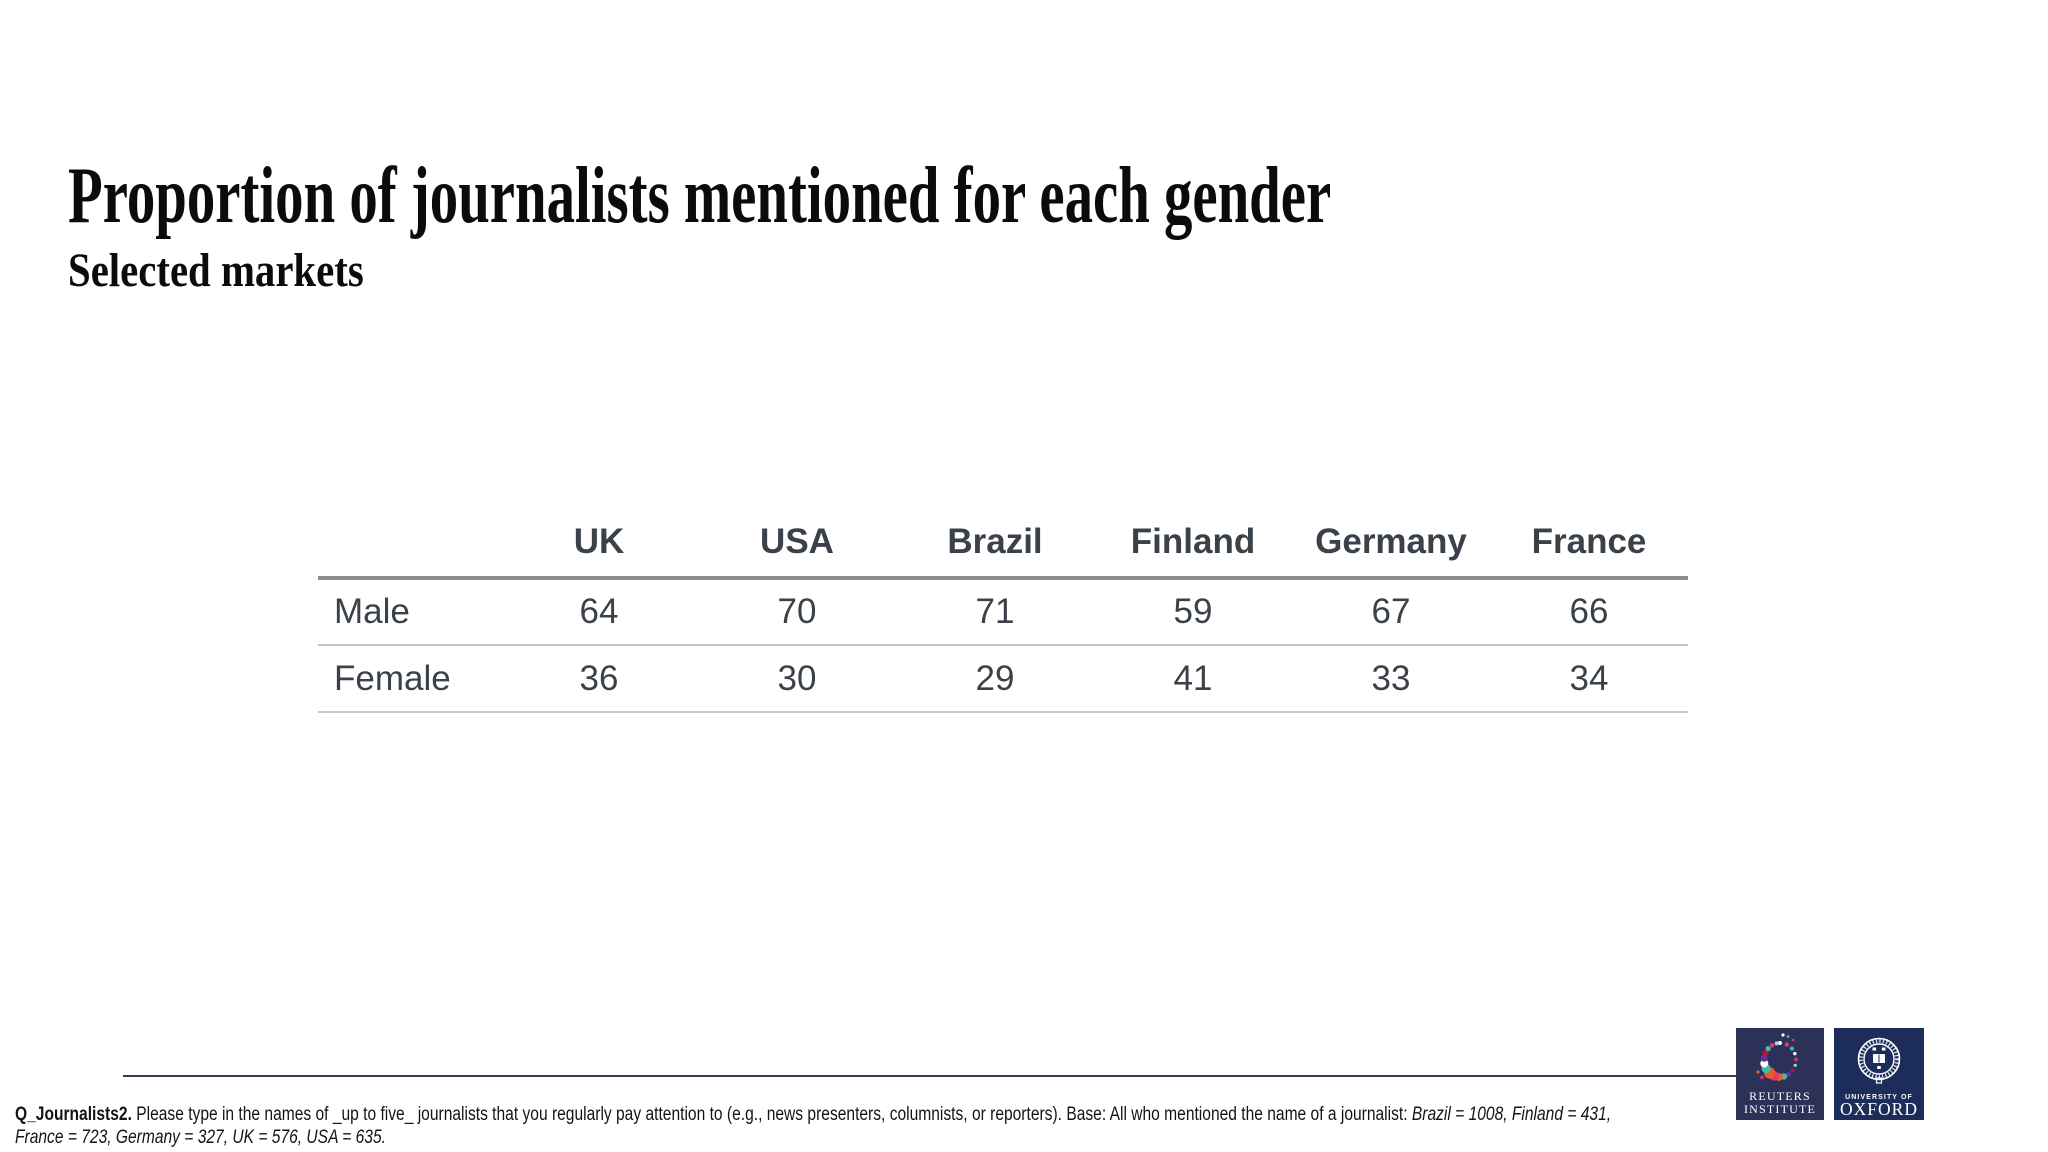 The width and height of the screenshot is (2048, 1152). I want to click on column-header: Finland, so click(1193, 544).